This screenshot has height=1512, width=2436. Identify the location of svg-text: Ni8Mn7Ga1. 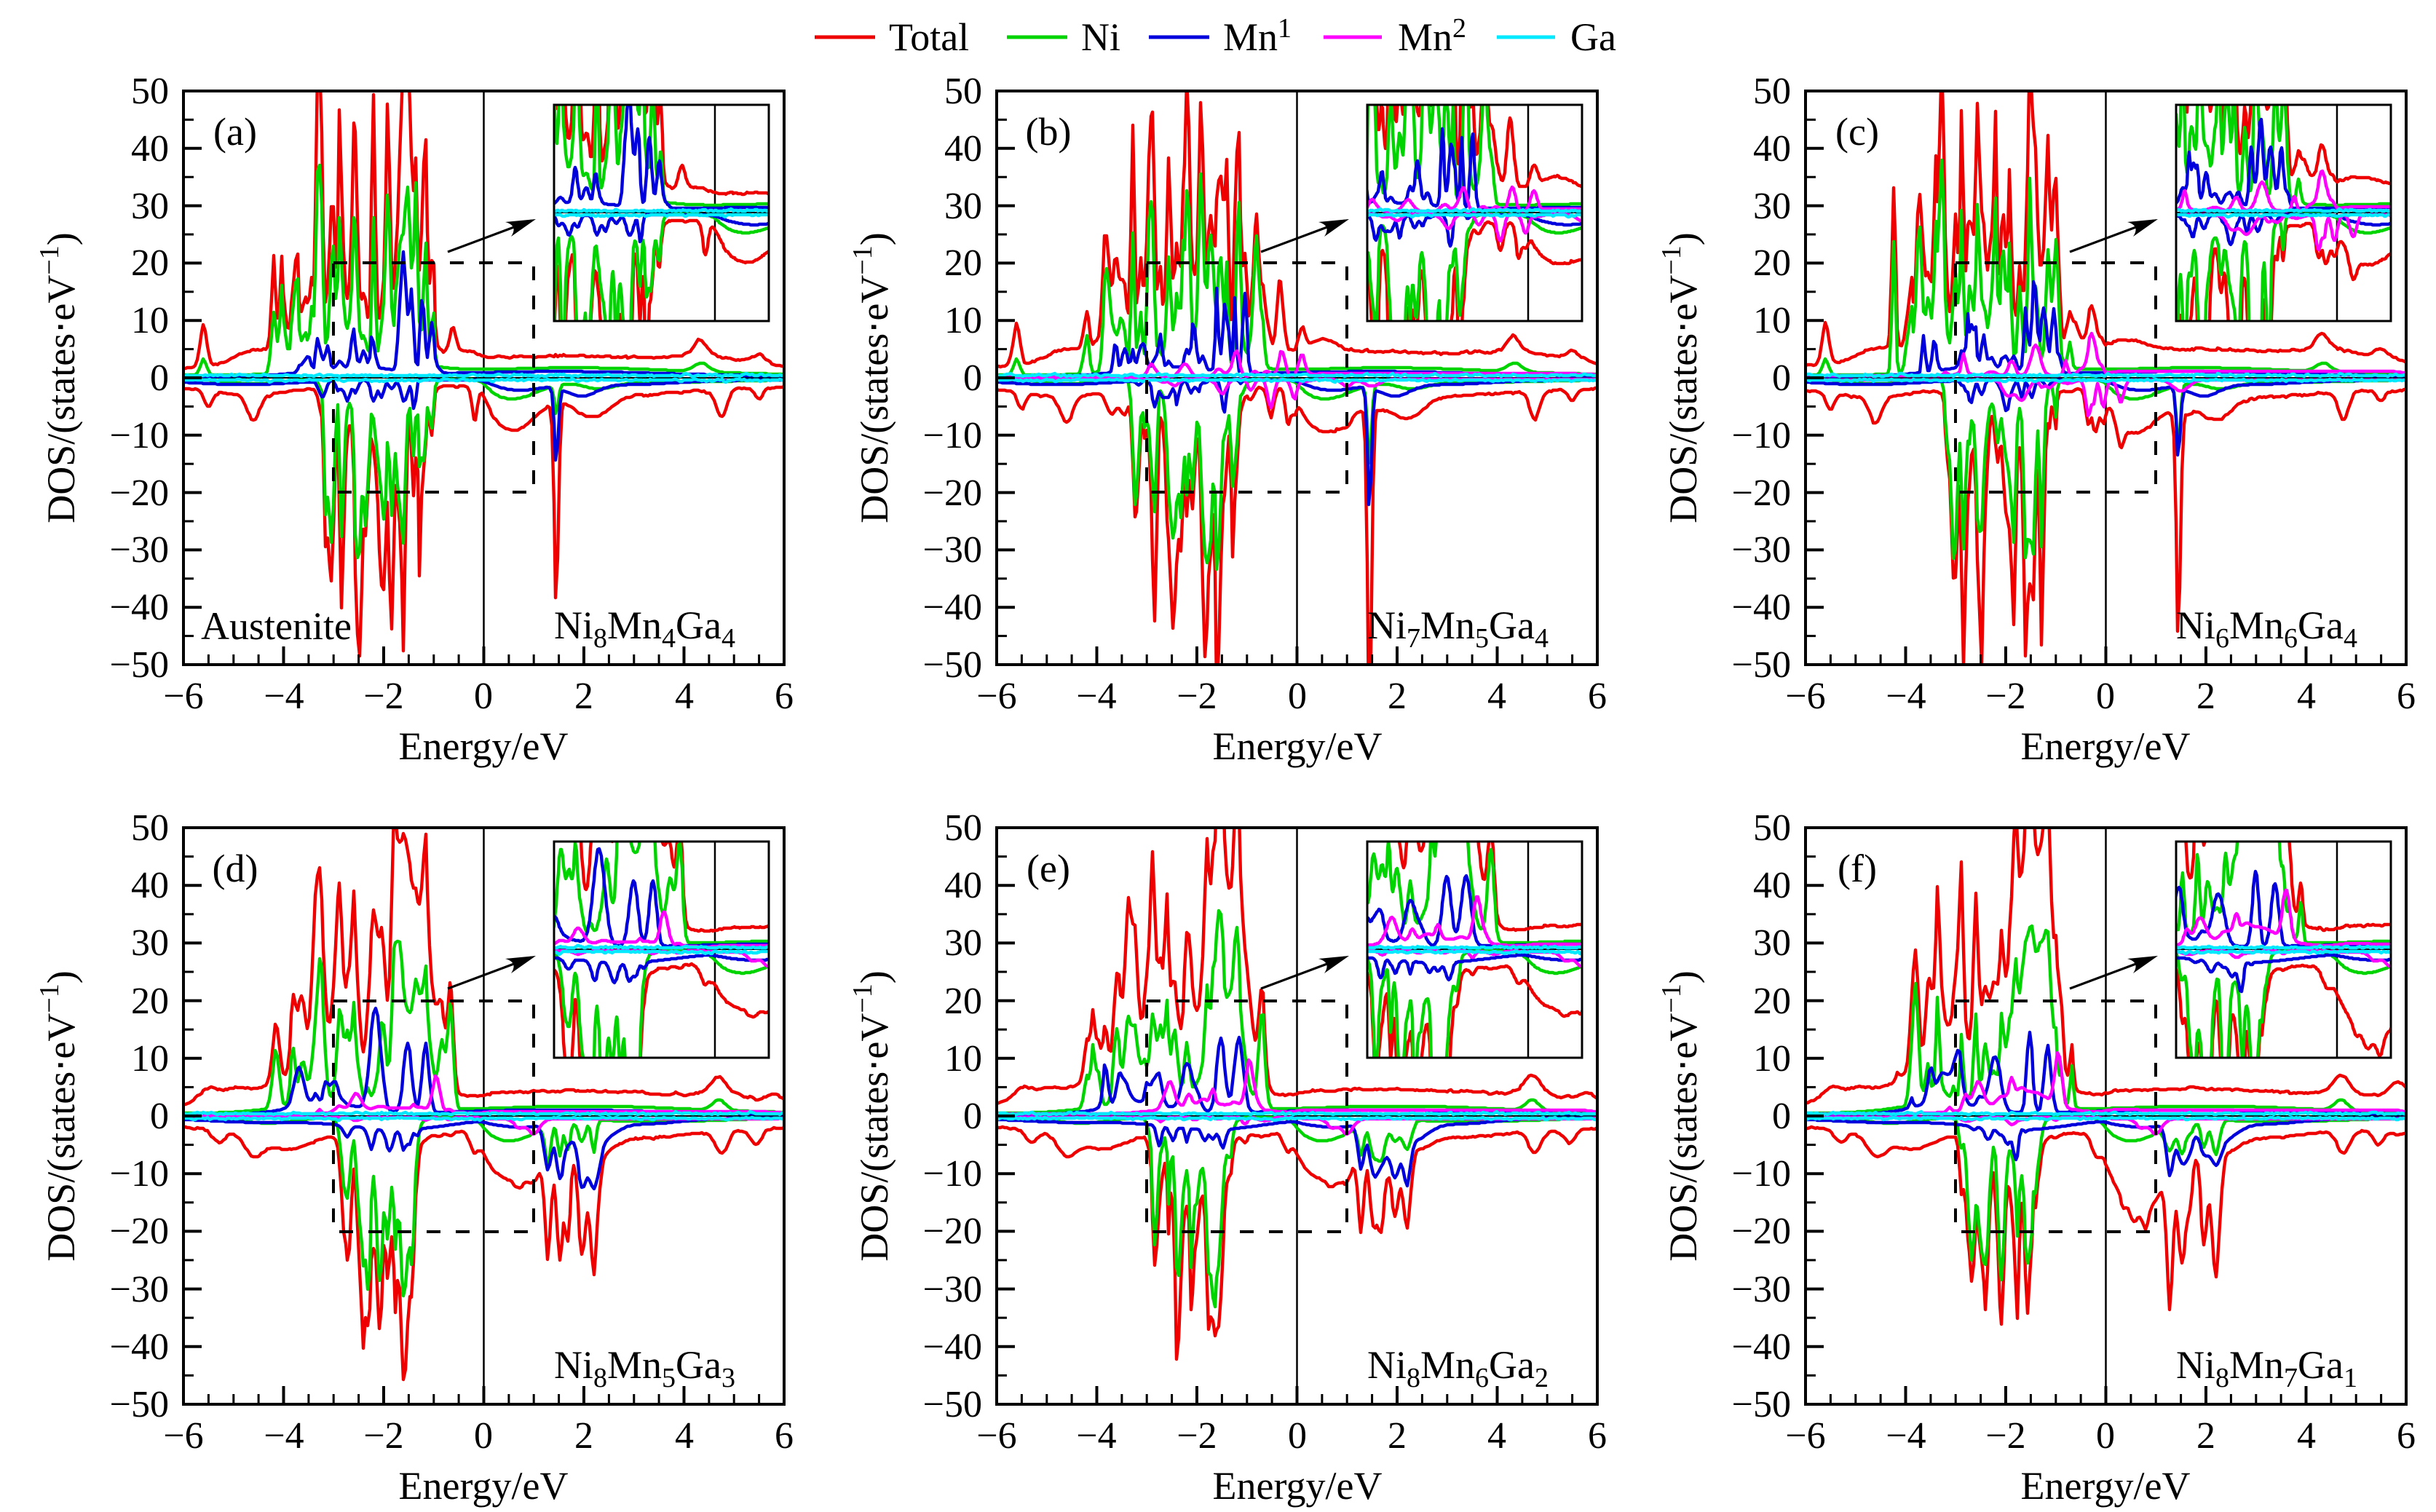
(2266, 1368).